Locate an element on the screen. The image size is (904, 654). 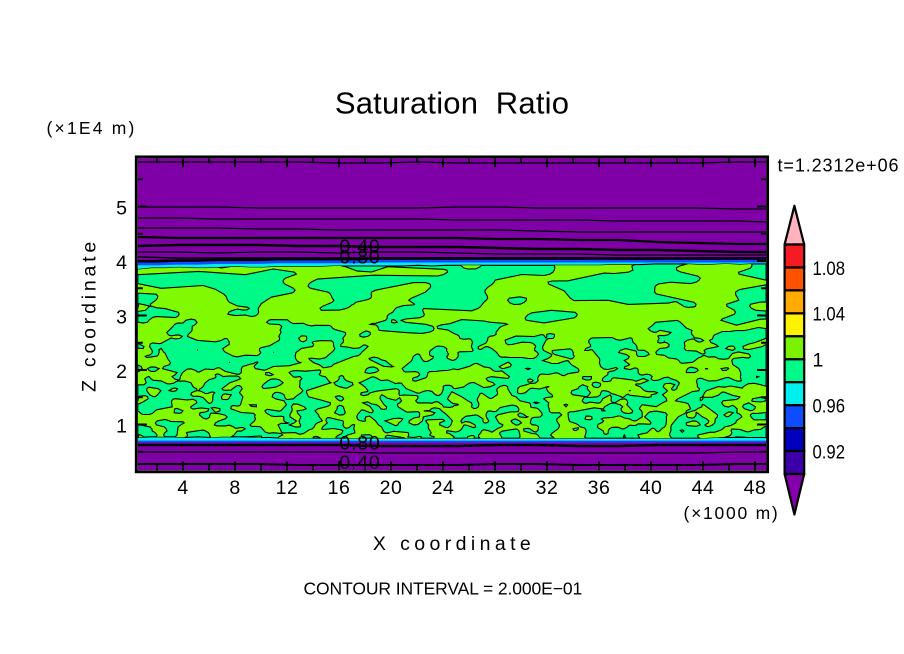
svg-text: 0.92 is located at coordinates (829, 452).